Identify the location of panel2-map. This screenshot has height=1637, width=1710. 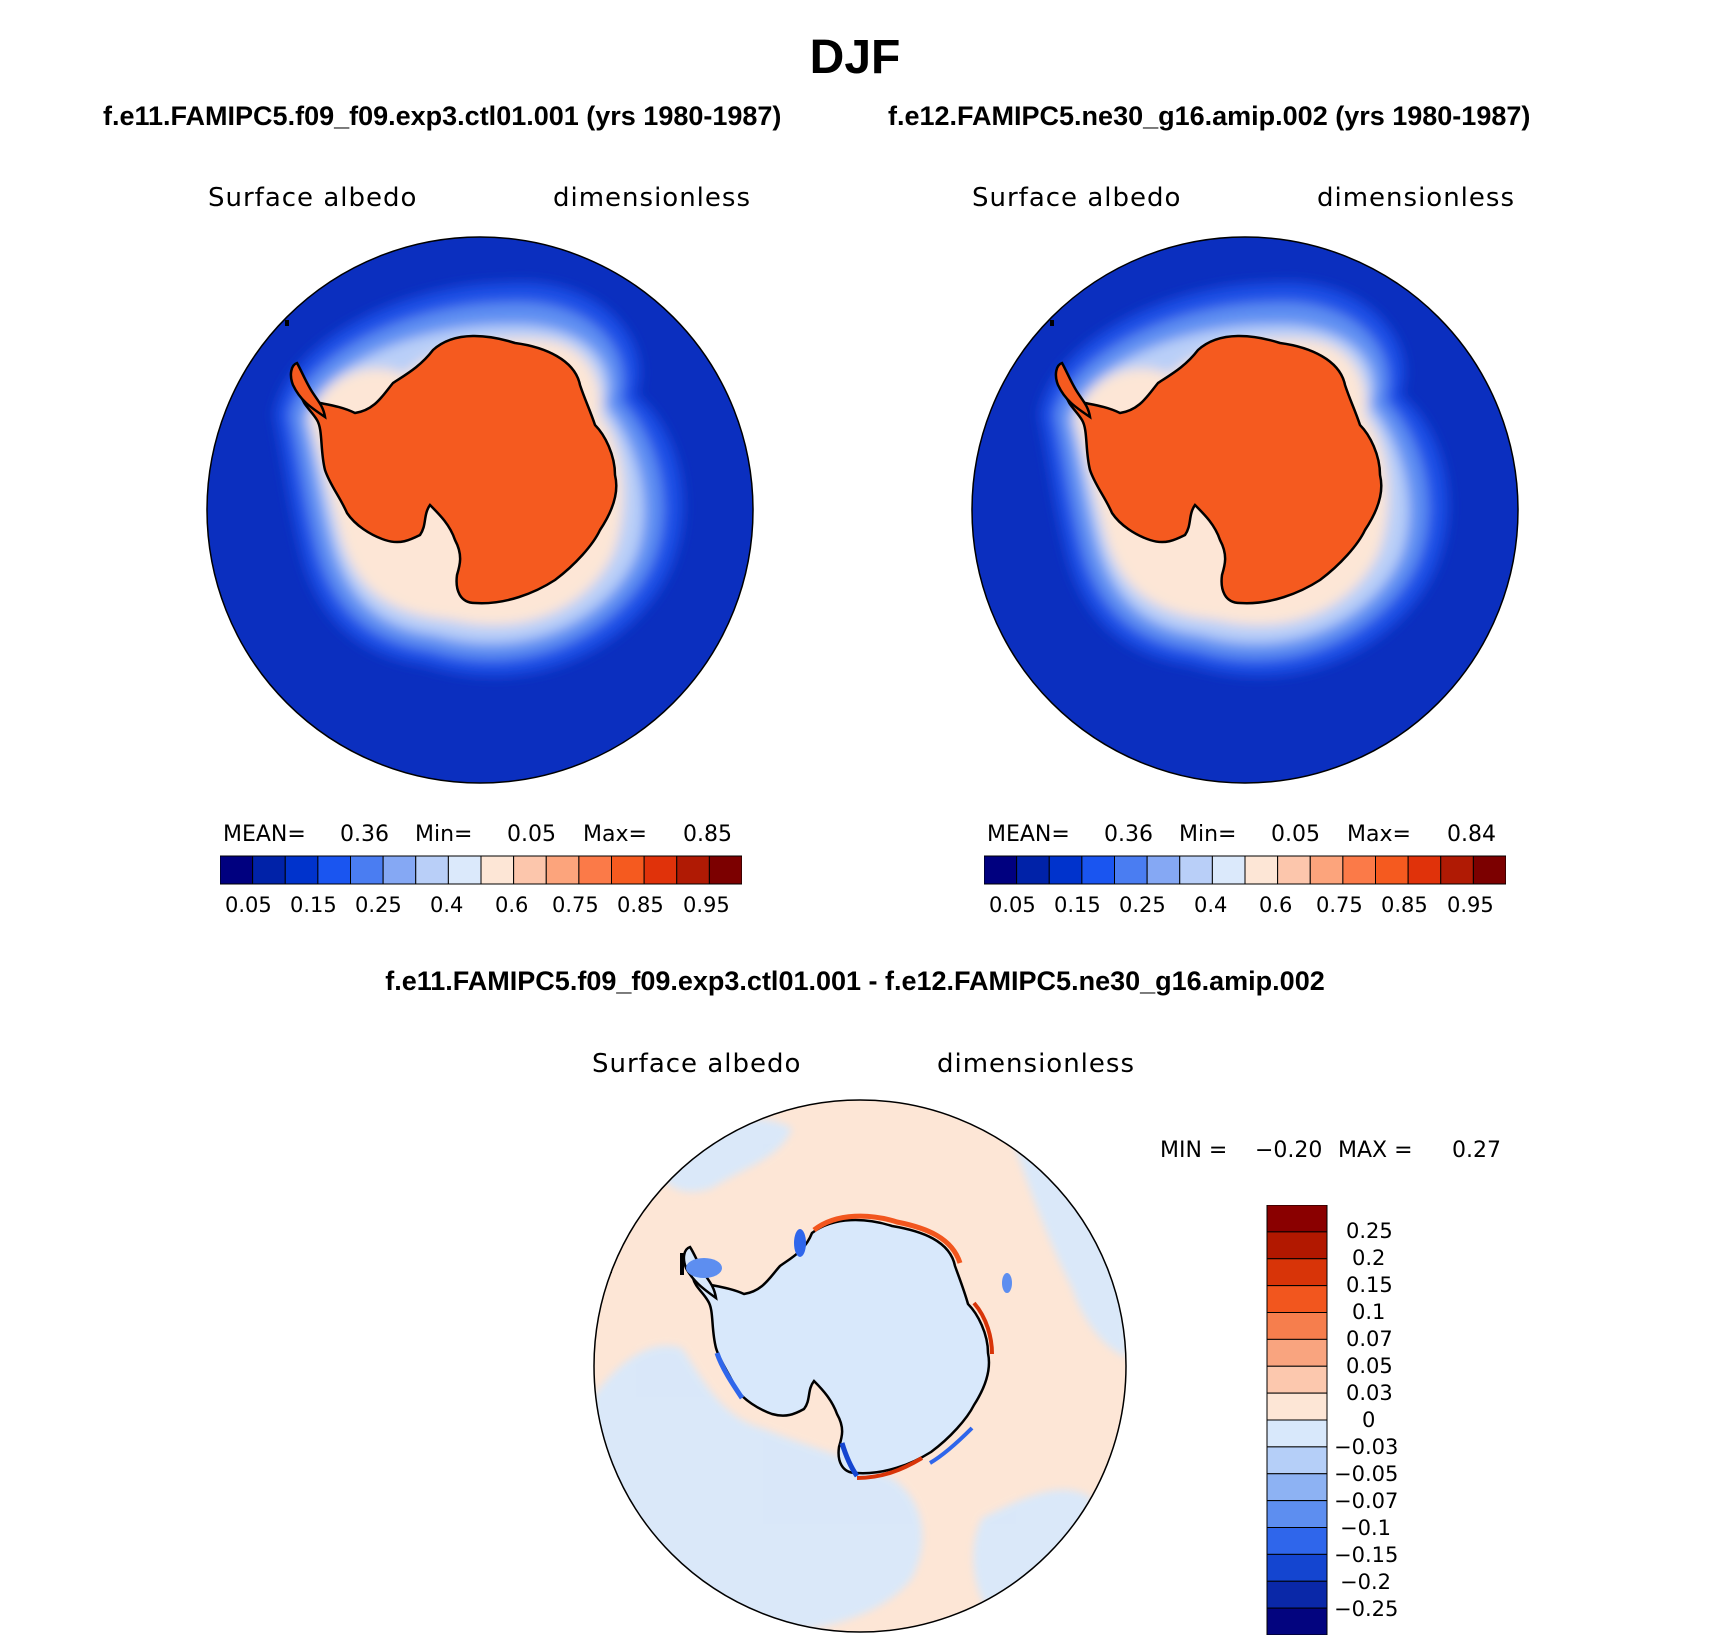
(1245, 510).